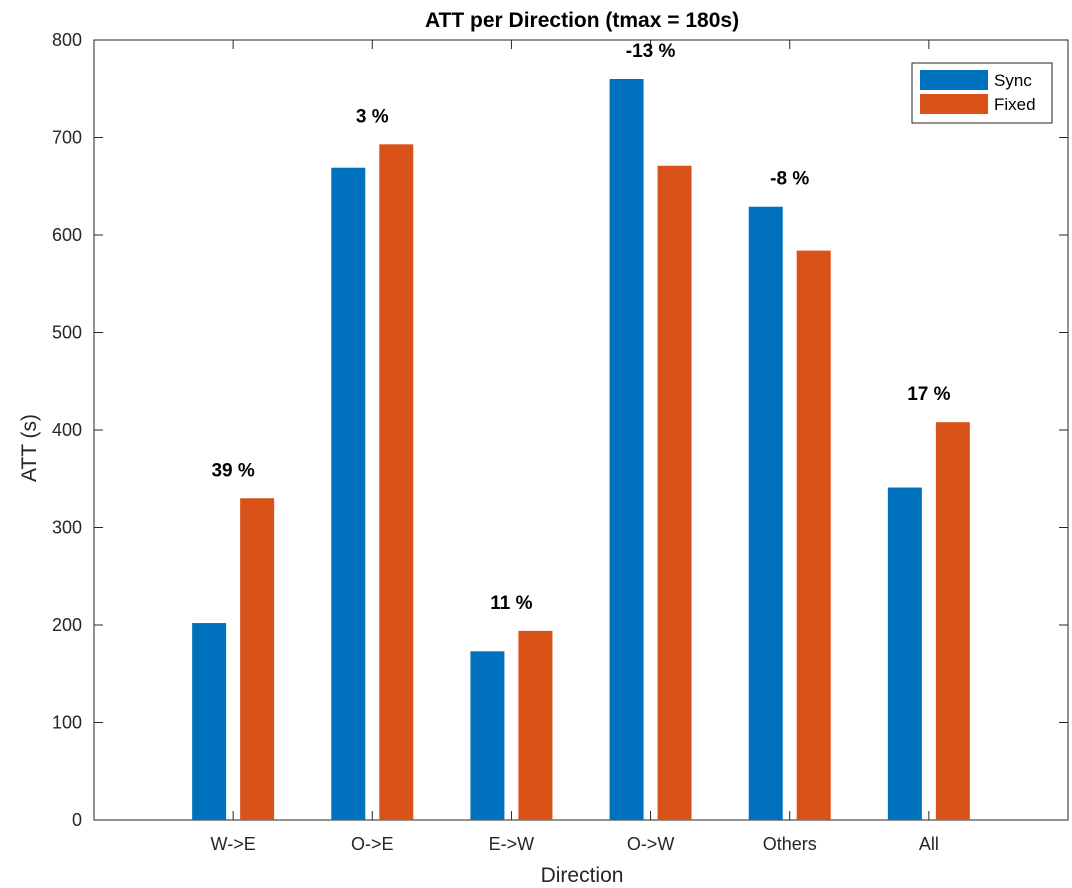  I want to click on y-tick-label: 700, so click(67, 138).